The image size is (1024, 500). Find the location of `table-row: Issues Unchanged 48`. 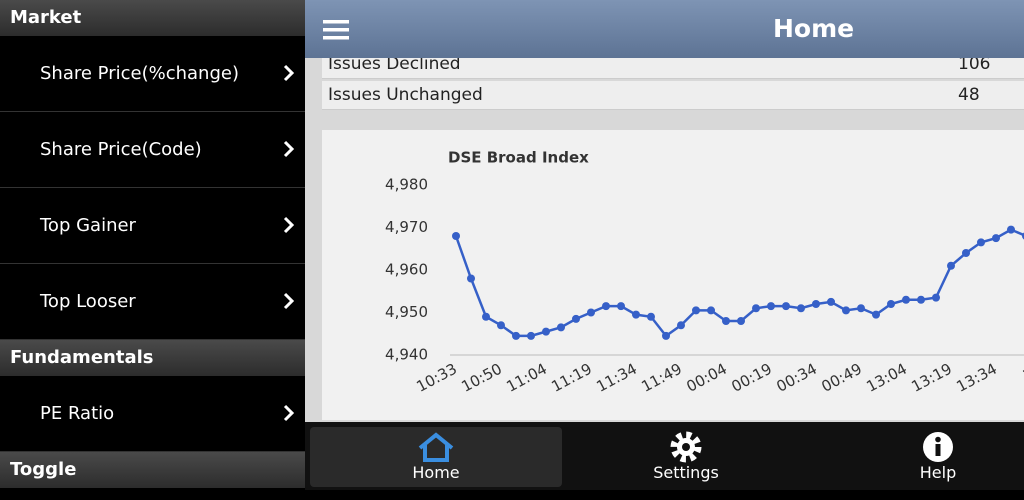

table-row: Issues Unchanged 48 is located at coordinates (673, 95).